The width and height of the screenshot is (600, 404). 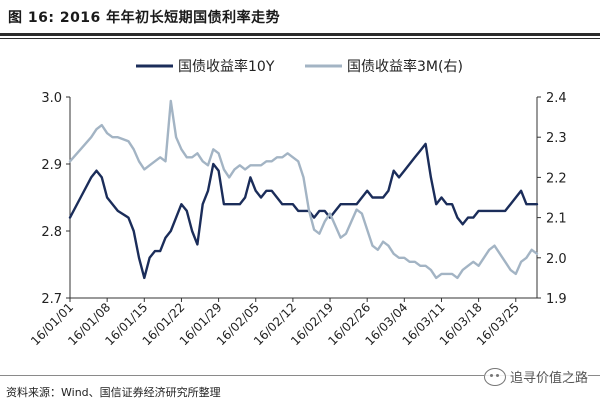 What do you see at coordinates (300, 375) in the screenshot?
I see `footer-rule` at bounding box center [300, 375].